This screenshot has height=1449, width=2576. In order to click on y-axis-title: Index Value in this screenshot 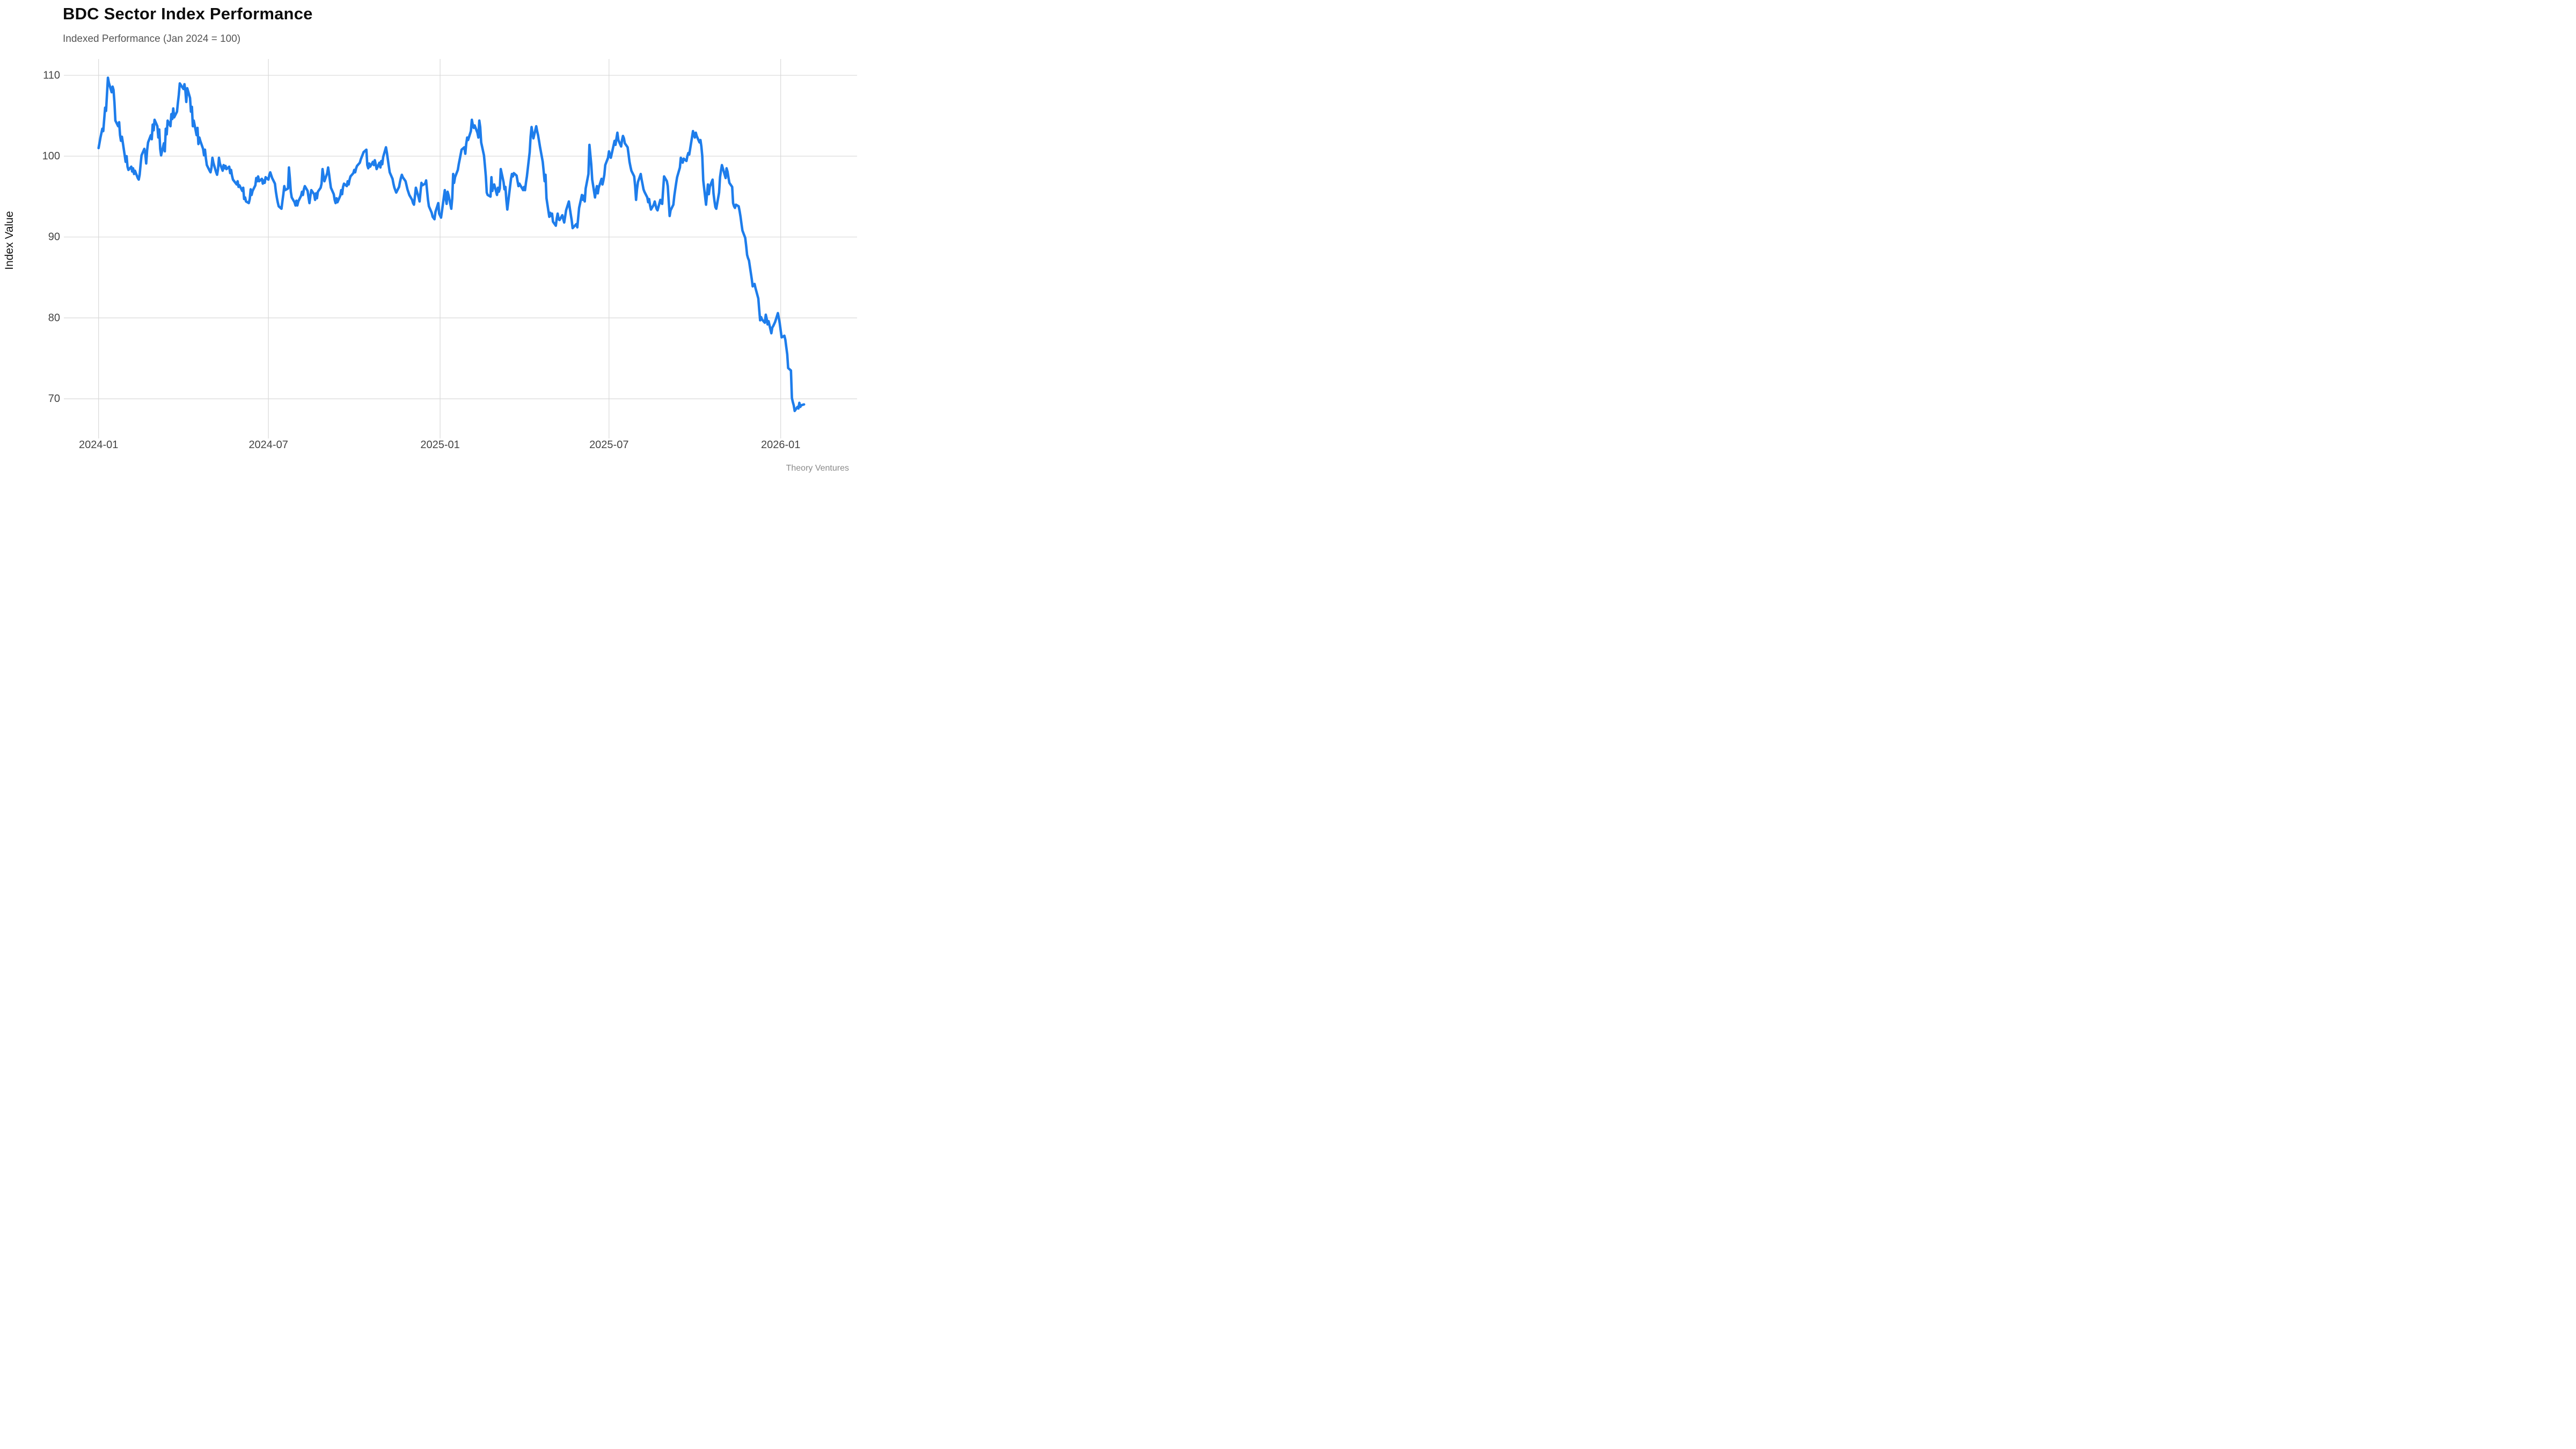, I will do `click(9, 240)`.